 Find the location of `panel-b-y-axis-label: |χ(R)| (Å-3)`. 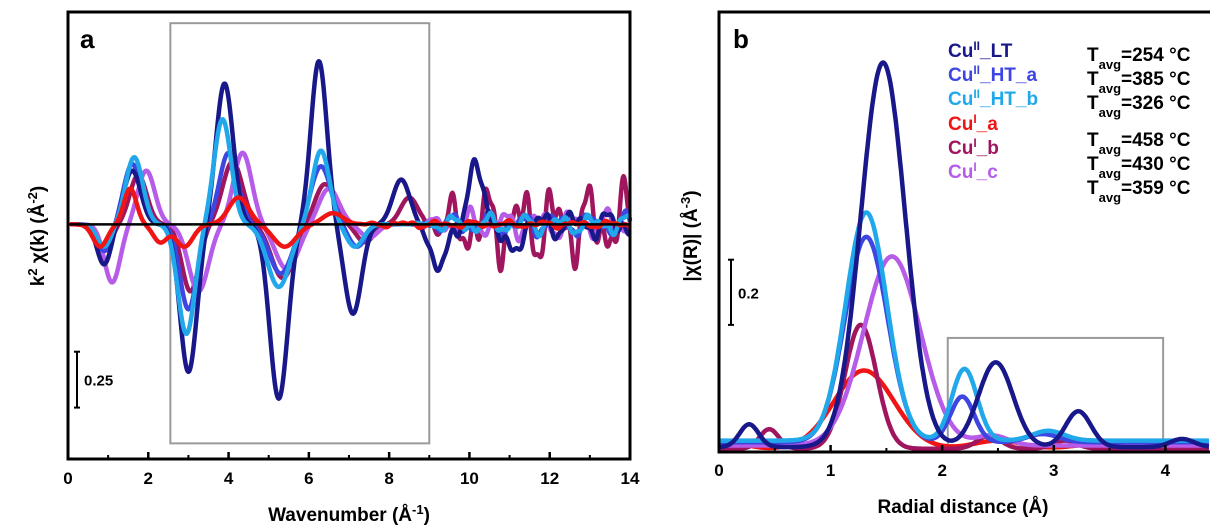

panel-b-y-axis-label: |χ(R)| (Å-3) is located at coordinates (690, 235).